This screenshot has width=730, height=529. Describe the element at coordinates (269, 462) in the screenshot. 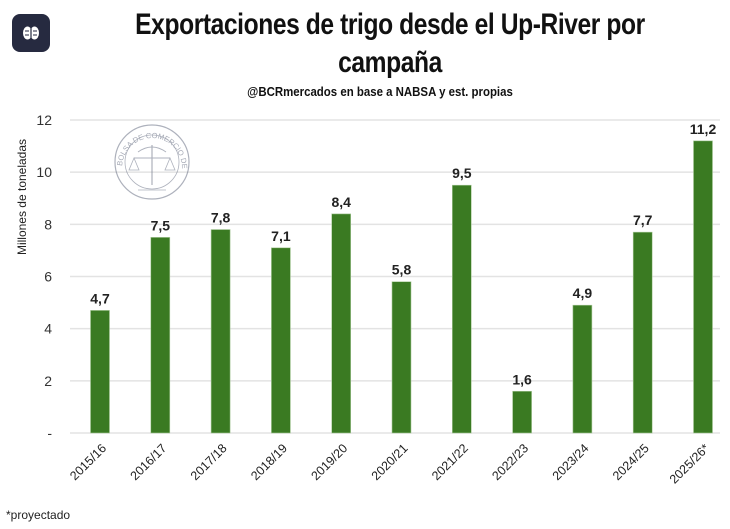

I see `x-tick-label: 2018/19` at that location.